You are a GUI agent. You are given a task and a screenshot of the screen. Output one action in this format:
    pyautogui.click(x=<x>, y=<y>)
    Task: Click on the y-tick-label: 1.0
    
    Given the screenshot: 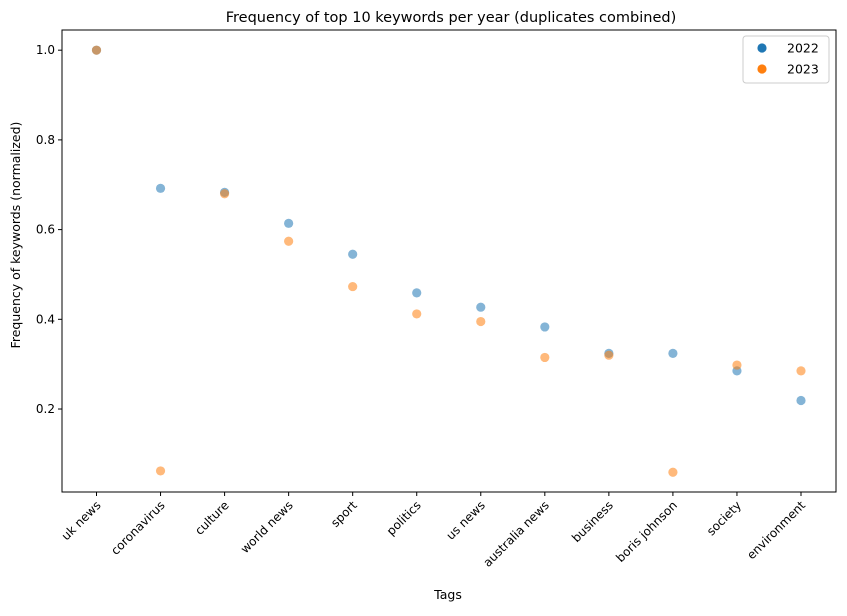 What is the action you would take?
    pyautogui.click(x=45, y=50)
    